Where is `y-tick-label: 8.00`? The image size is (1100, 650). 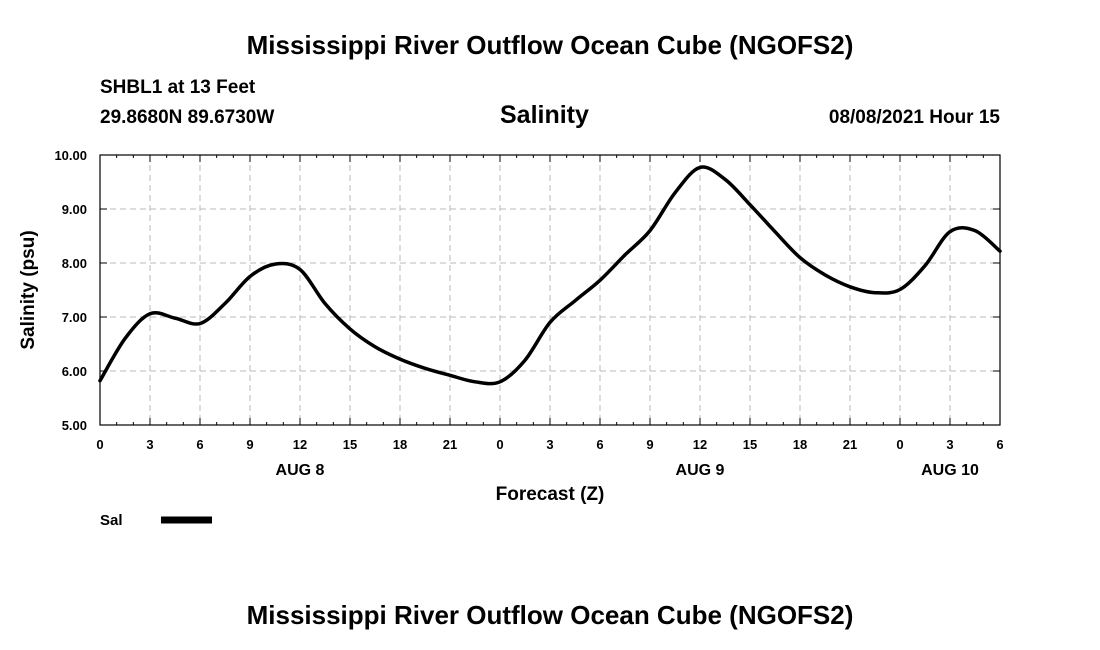 y-tick-label: 8.00 is located at coordinates (74, 263).